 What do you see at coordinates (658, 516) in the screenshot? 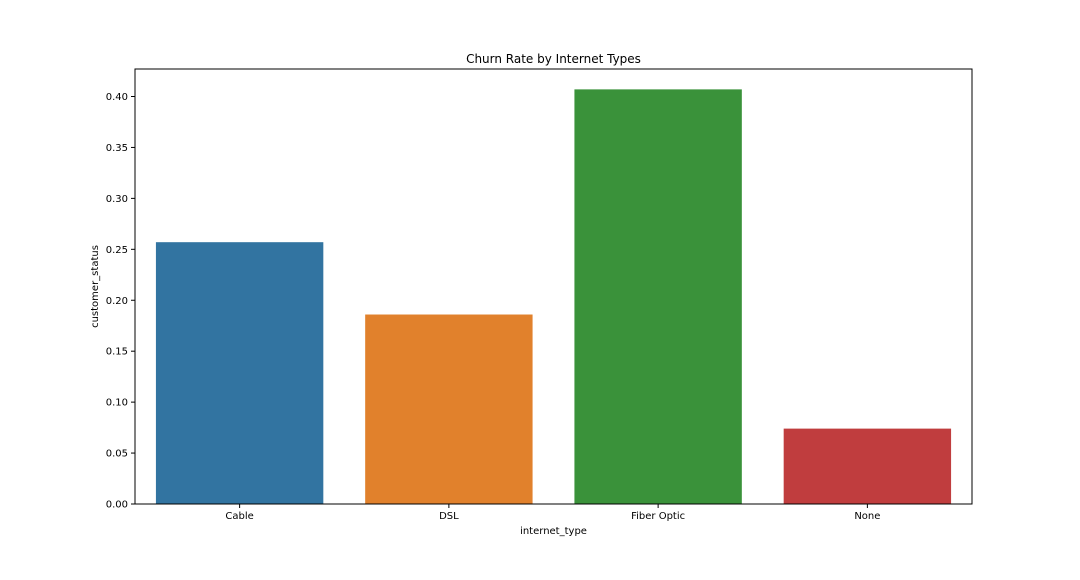
I see `x-tick-label: Fiber Optic` at bounding box center [658, 516].